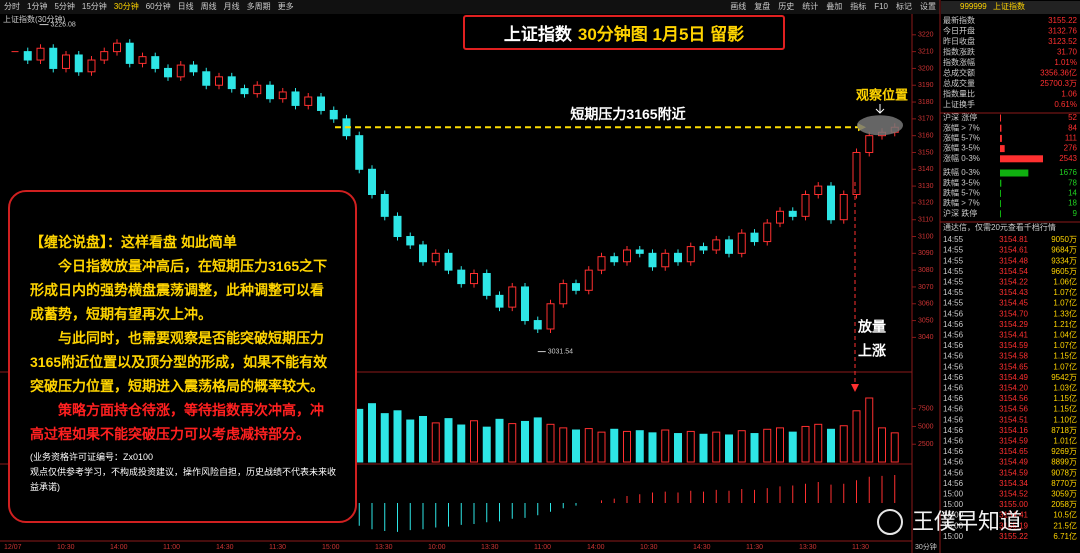 The height and width of the screenshot is (553, 1080). What do you see at coordinates (953, 494) in the screenshot?
I see `trade-time: 15:00` at bounding box center [953, 494].